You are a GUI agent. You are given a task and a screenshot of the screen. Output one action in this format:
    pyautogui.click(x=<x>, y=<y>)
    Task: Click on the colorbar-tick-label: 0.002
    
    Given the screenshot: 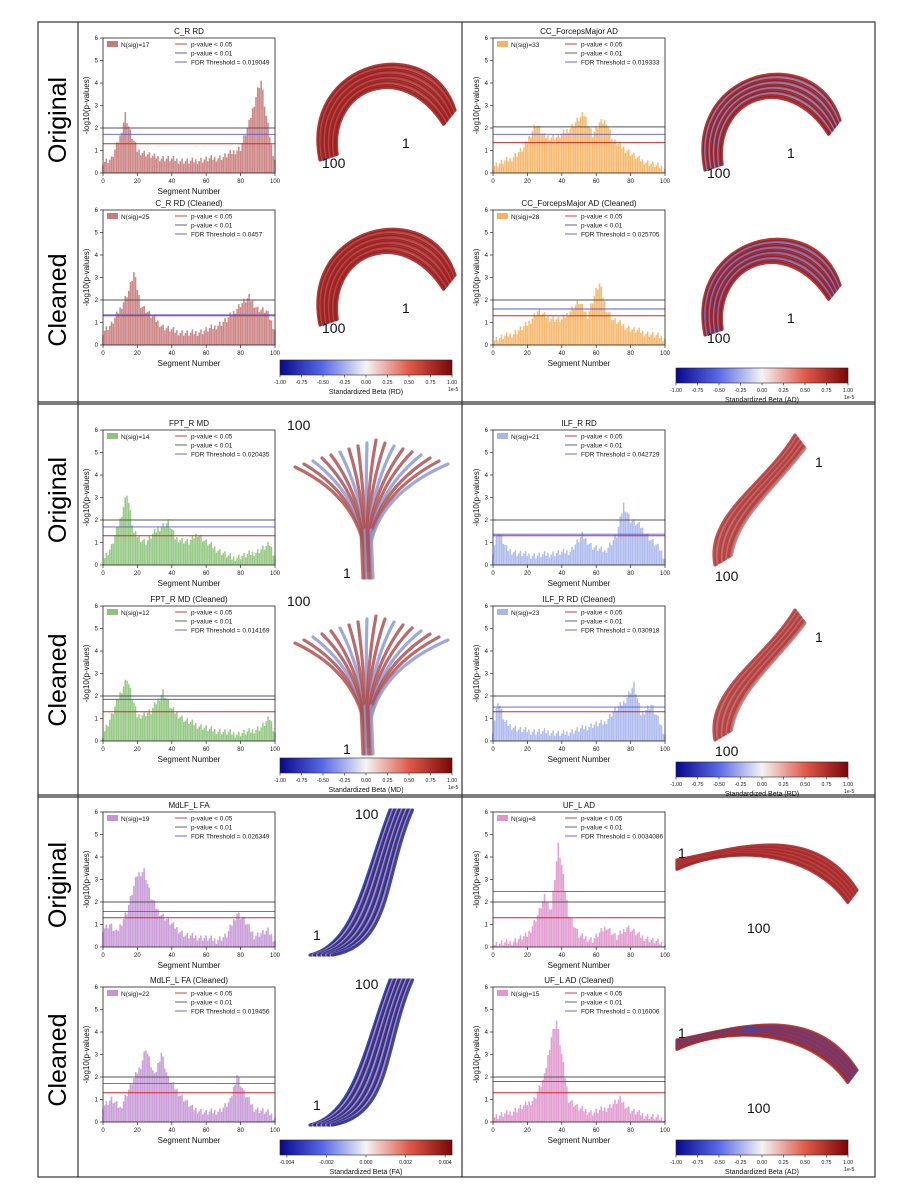 What is the action you would take?
    pyautogui.click(x=405, y=1163)
    